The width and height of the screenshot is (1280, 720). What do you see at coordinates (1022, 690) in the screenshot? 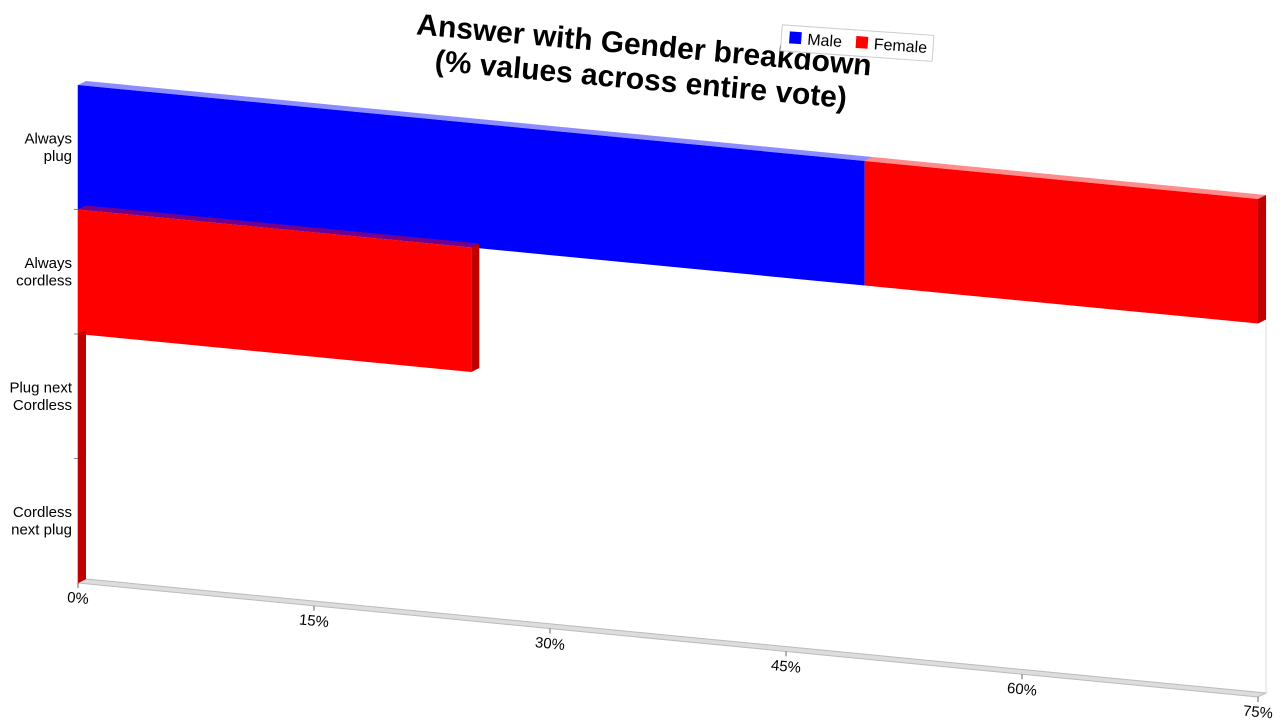
I see `x-tick-label: 60%` at bounding box center [1022, 690].